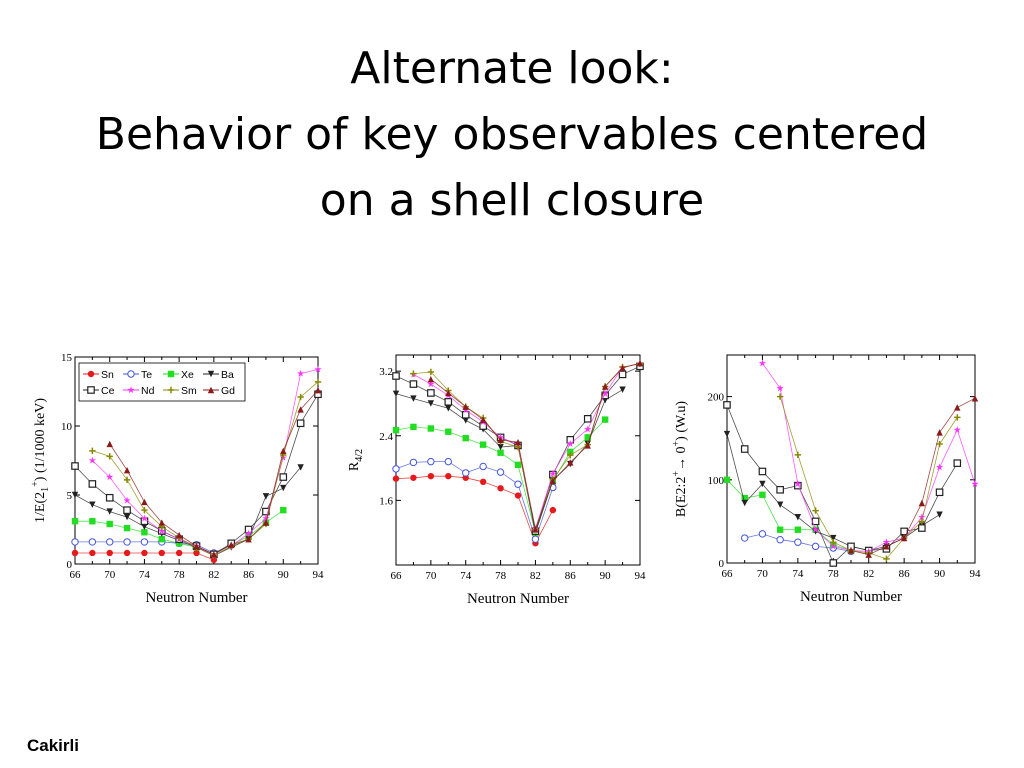 The width and height of the screenshot is (1024, 768). What do you see at coordinates (386, 501) in the screenshot?
I see `y-tick-label: 1.6` at bounding box center [386, 501].